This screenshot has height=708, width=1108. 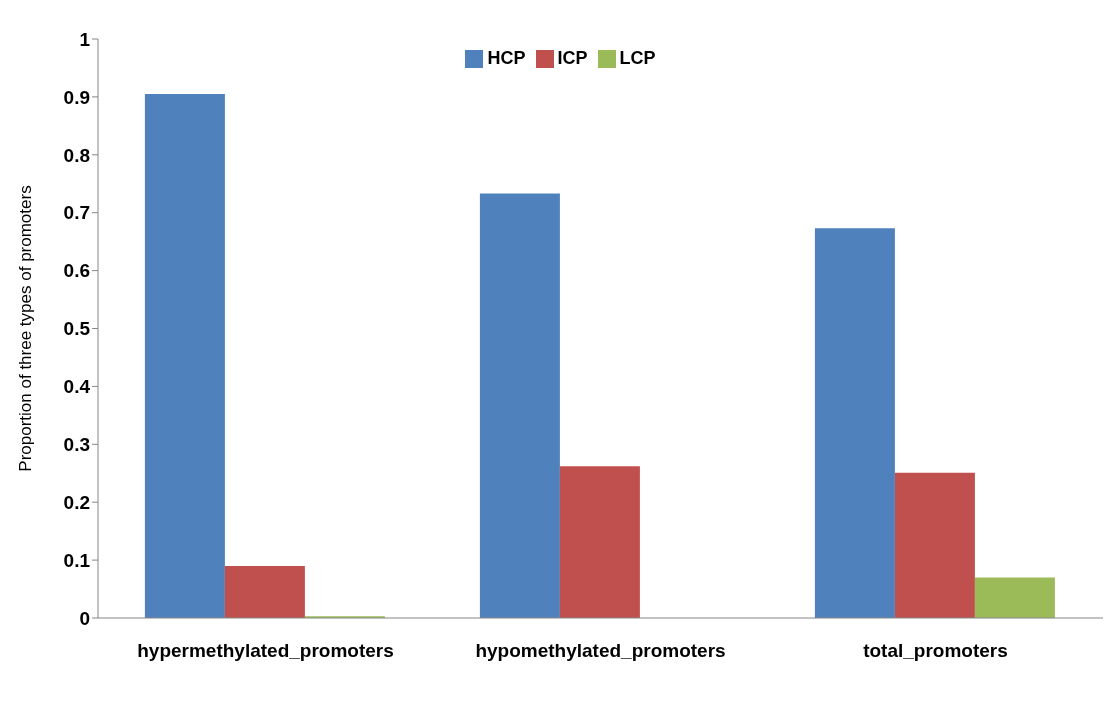 I want to click on legend-label: HCP, so click(x=506, y=58).